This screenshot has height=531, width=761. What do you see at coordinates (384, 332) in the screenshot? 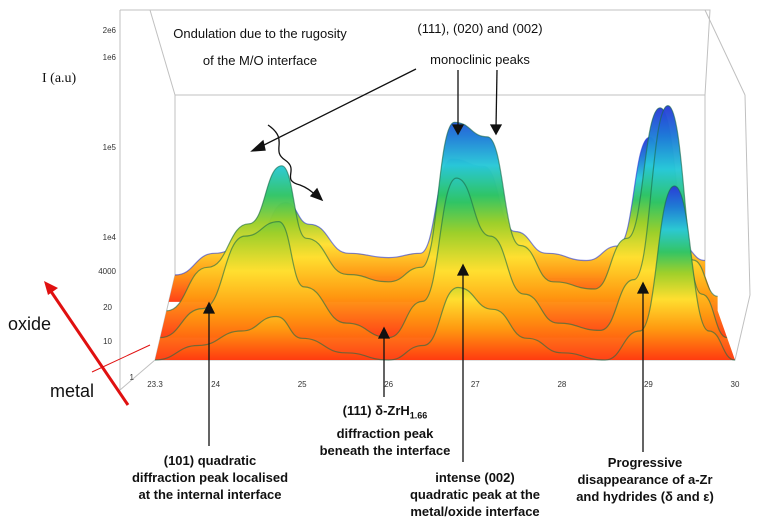
I see `arrowhead-hydride` at bounding box center [384, 332].